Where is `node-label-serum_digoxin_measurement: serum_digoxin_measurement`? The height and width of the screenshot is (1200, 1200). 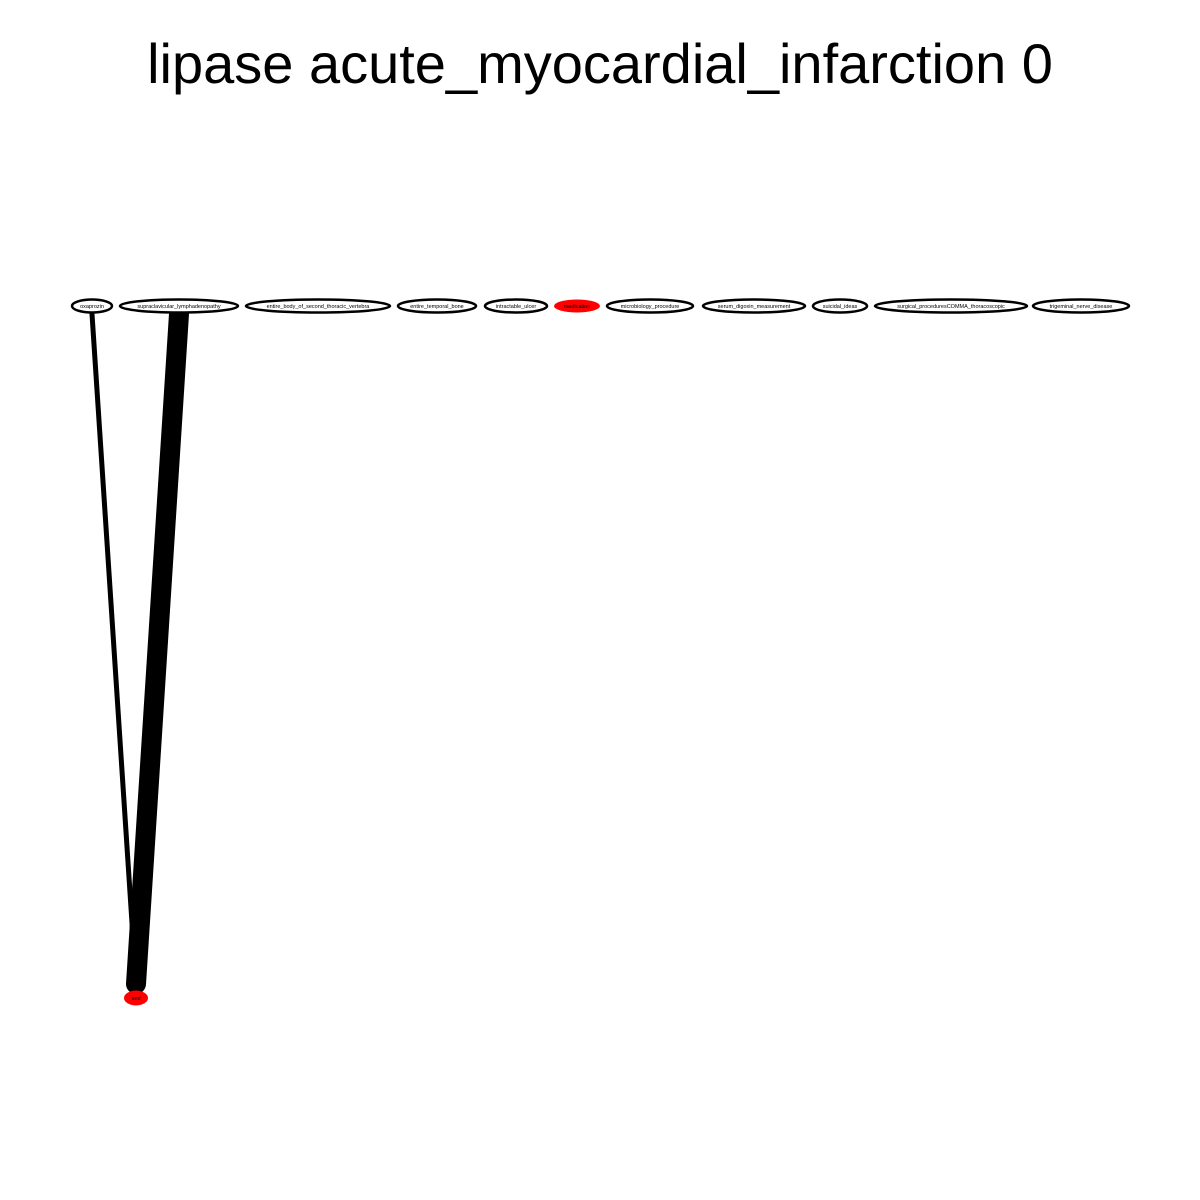
node-label-serum_digoxin_measurement: serum_digoxin_measurement is located at coordinates (754, 307).